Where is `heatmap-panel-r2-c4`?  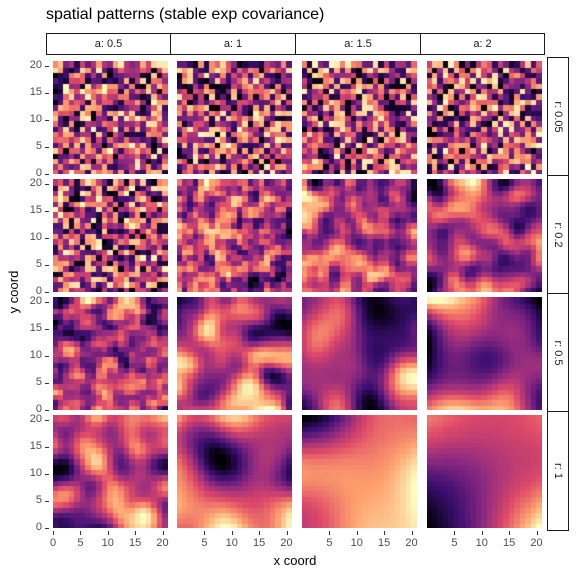
heatmap-panel-r2-c4 is located at coordinates (484, 235).